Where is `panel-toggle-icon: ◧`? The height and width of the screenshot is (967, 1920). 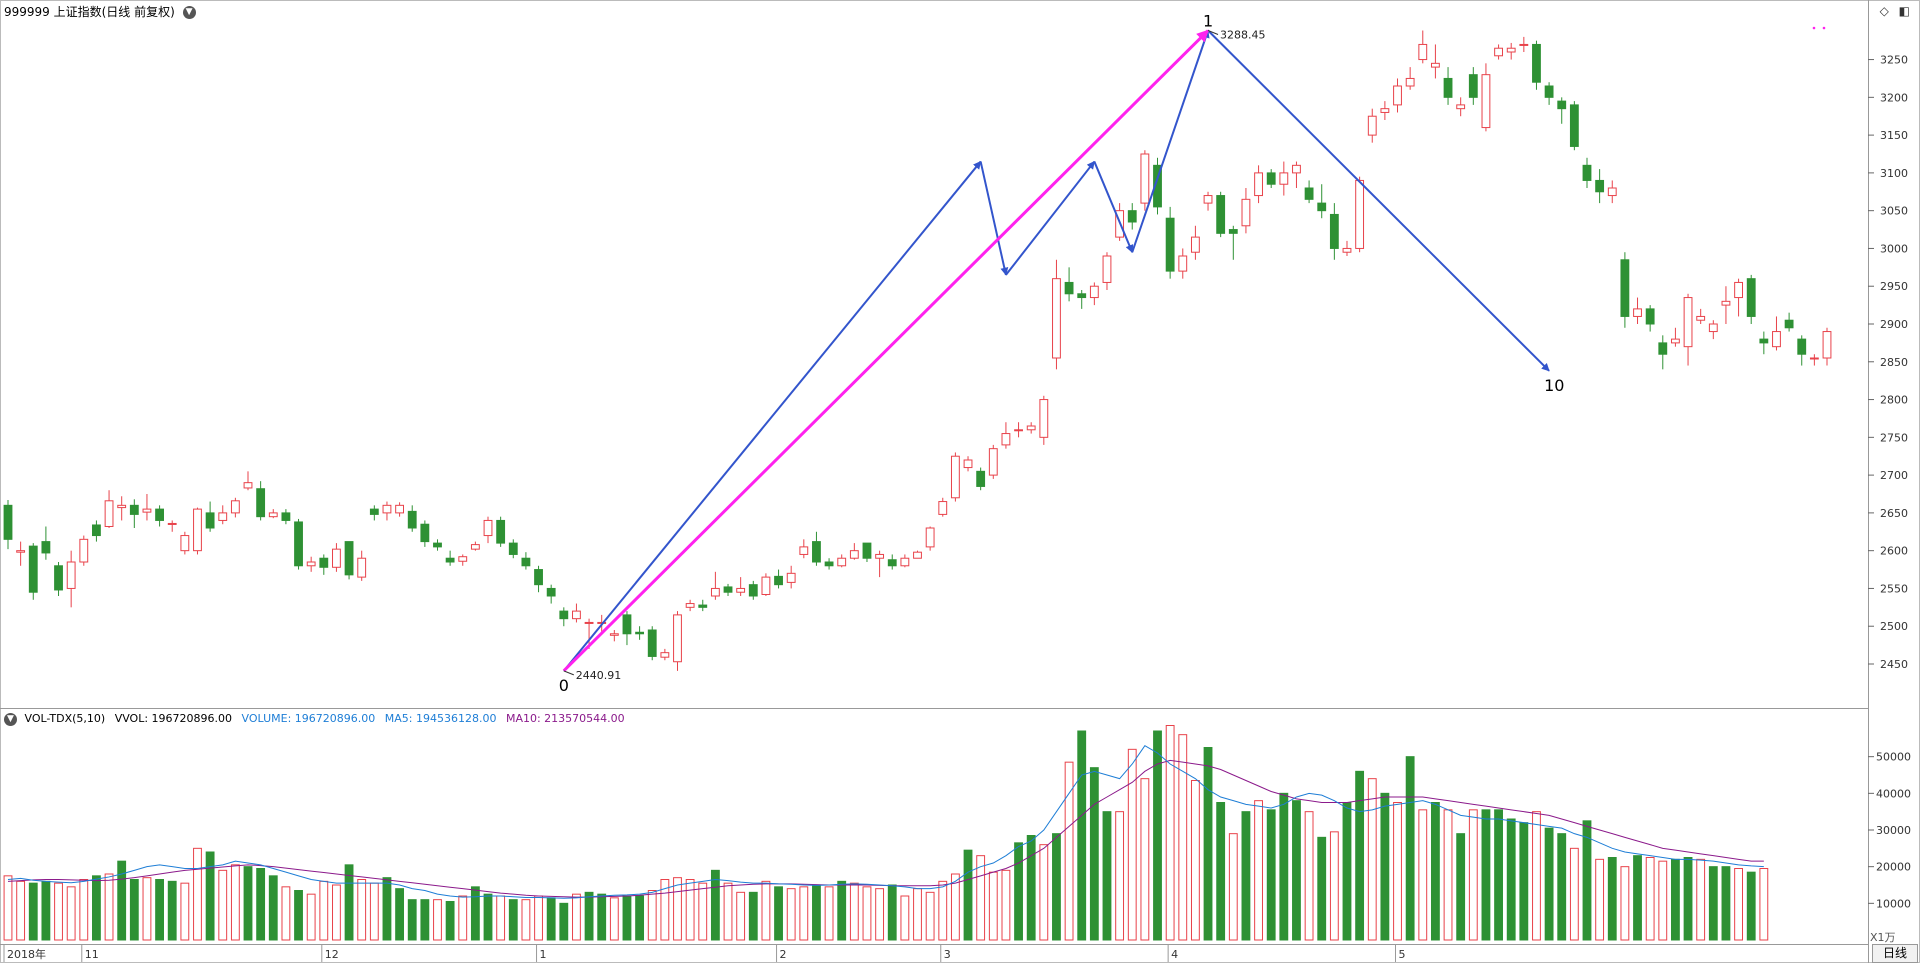
panel-toggle-icon: ◧ is located at coordinates (1904, 11).